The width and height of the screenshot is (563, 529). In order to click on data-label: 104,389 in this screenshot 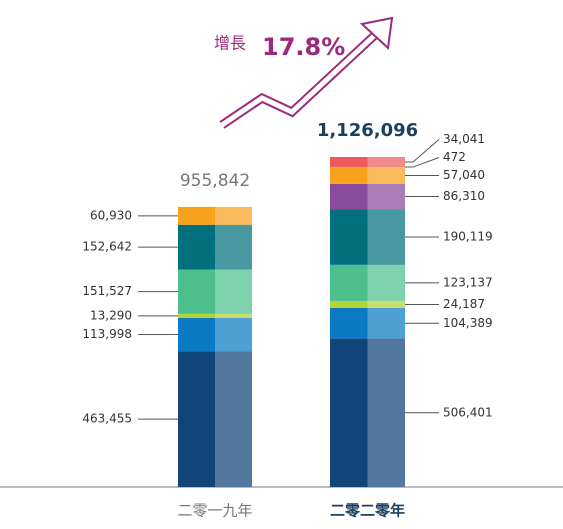, I will do `click(468, 323)`.